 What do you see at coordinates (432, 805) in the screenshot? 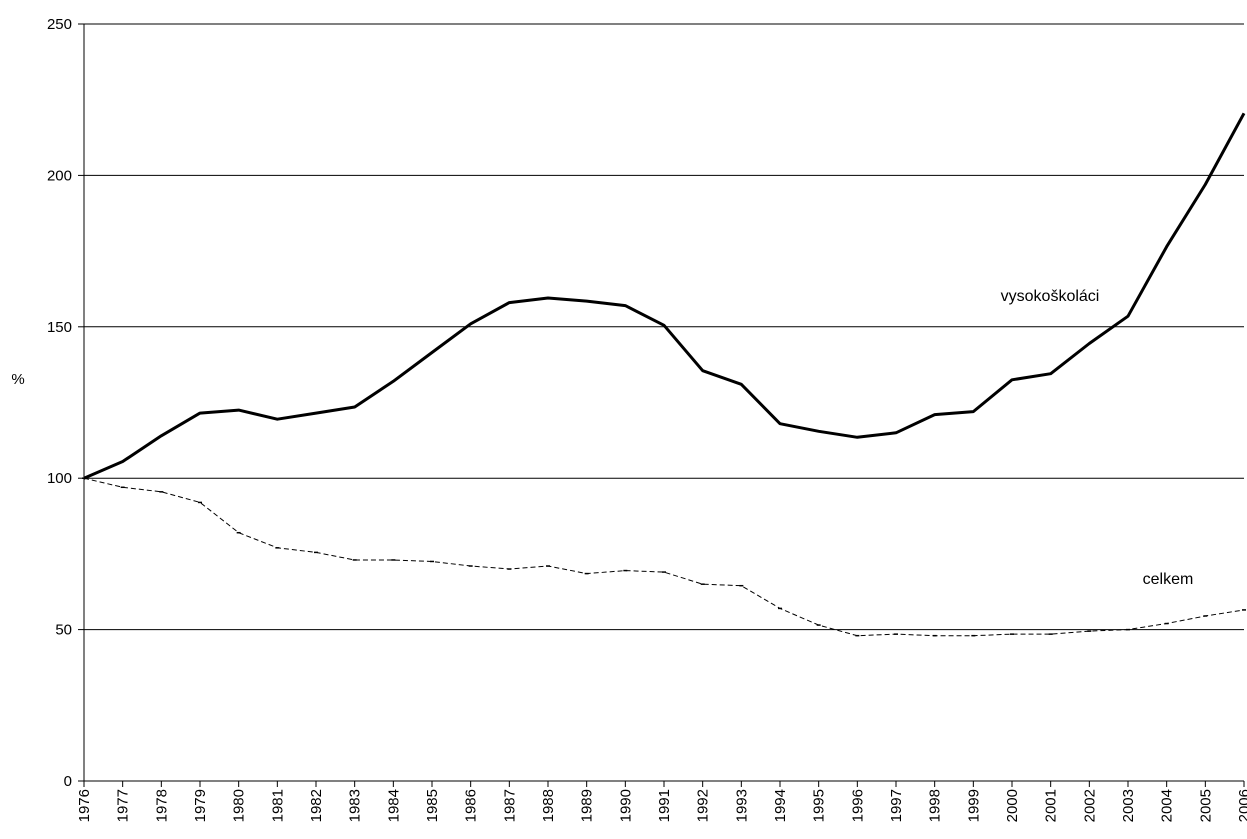
I see `x-tick-label-1985: 1985` at bounding box center [432, 805].